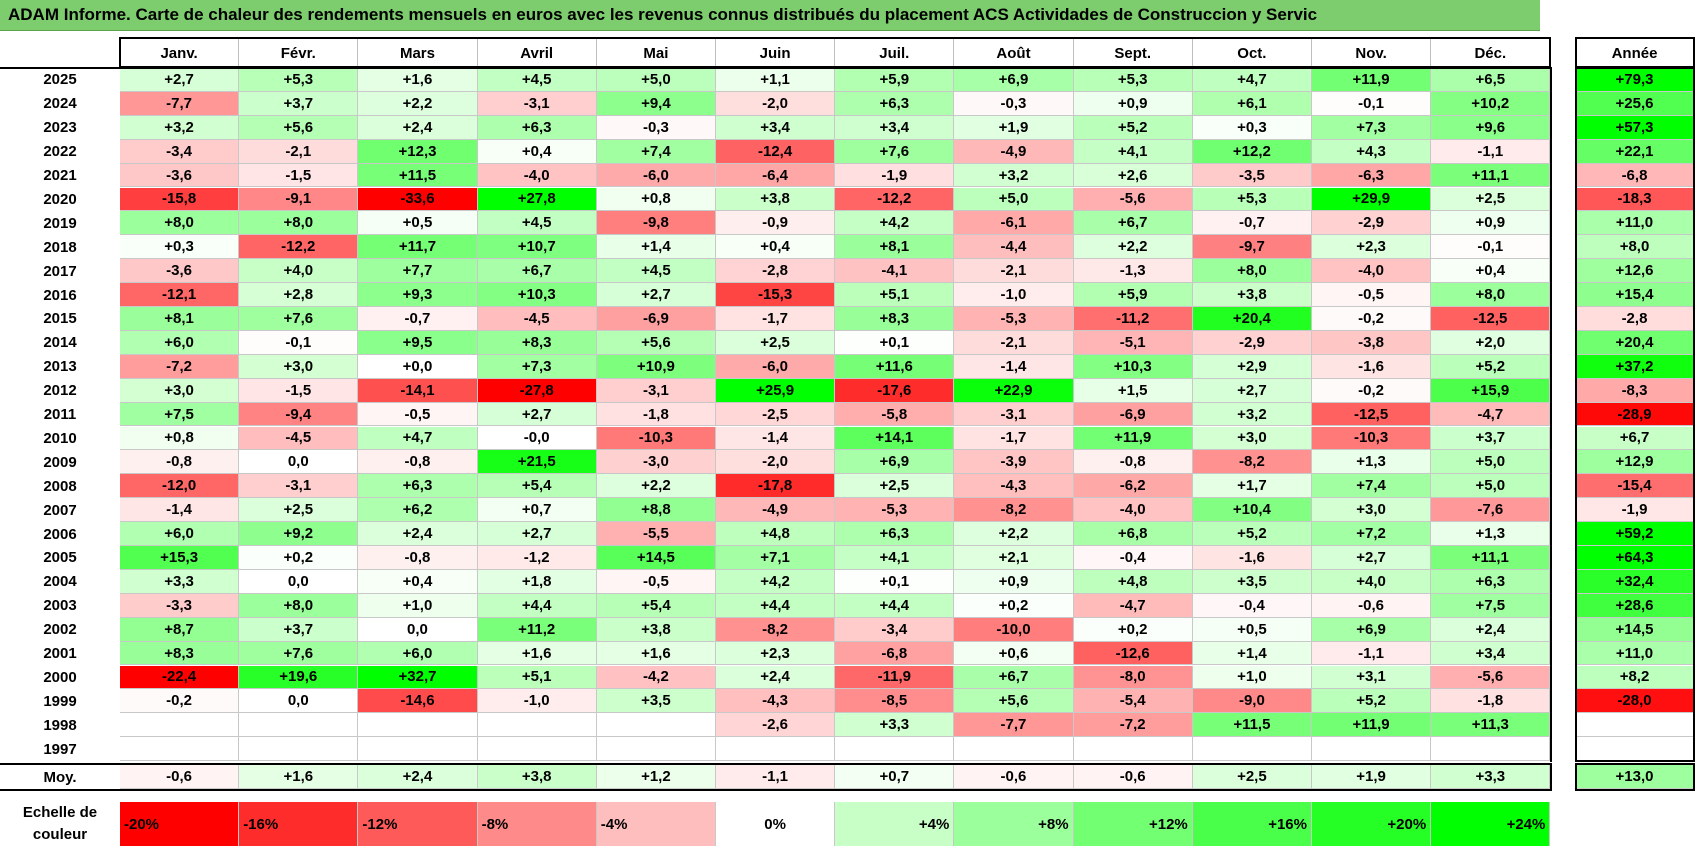 The width and height of the screenshot is (1698, 848). Describe the element at coordinates (1133, 824) in the screenshot. I see `scale-swatch: +12%` at that location.